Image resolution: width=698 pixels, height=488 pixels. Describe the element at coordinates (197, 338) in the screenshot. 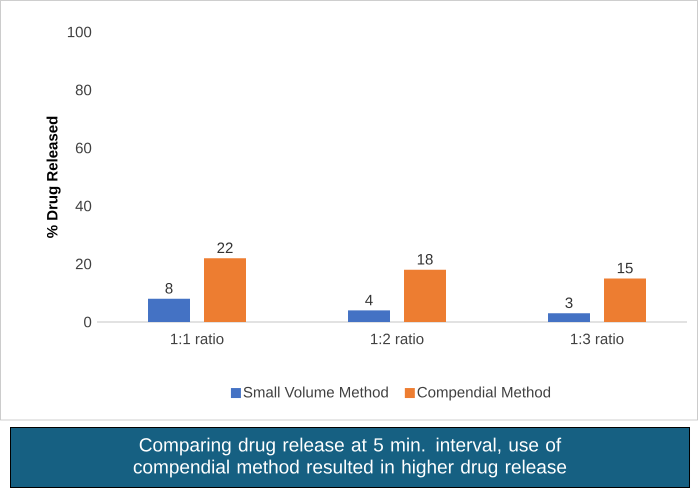

I see `x-tick-label: 1:1 ratio` at that location.